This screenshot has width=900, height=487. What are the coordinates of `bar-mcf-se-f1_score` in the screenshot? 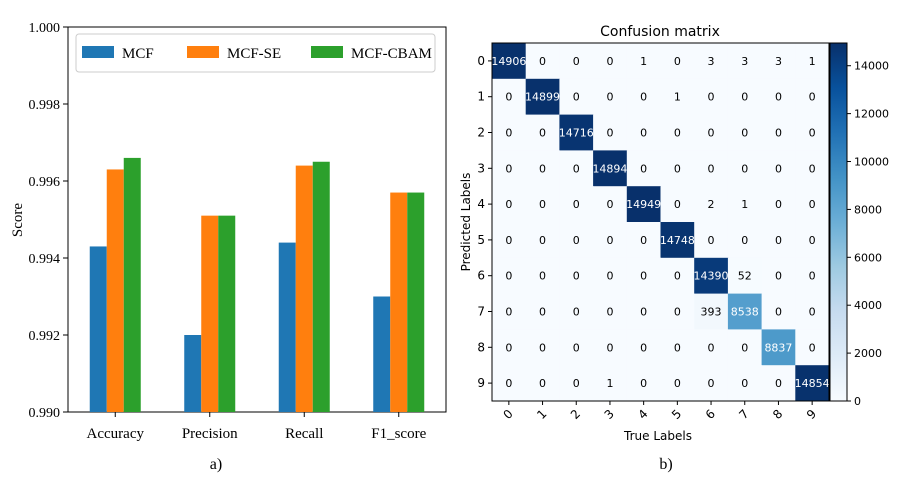 It's located at (399, 302).